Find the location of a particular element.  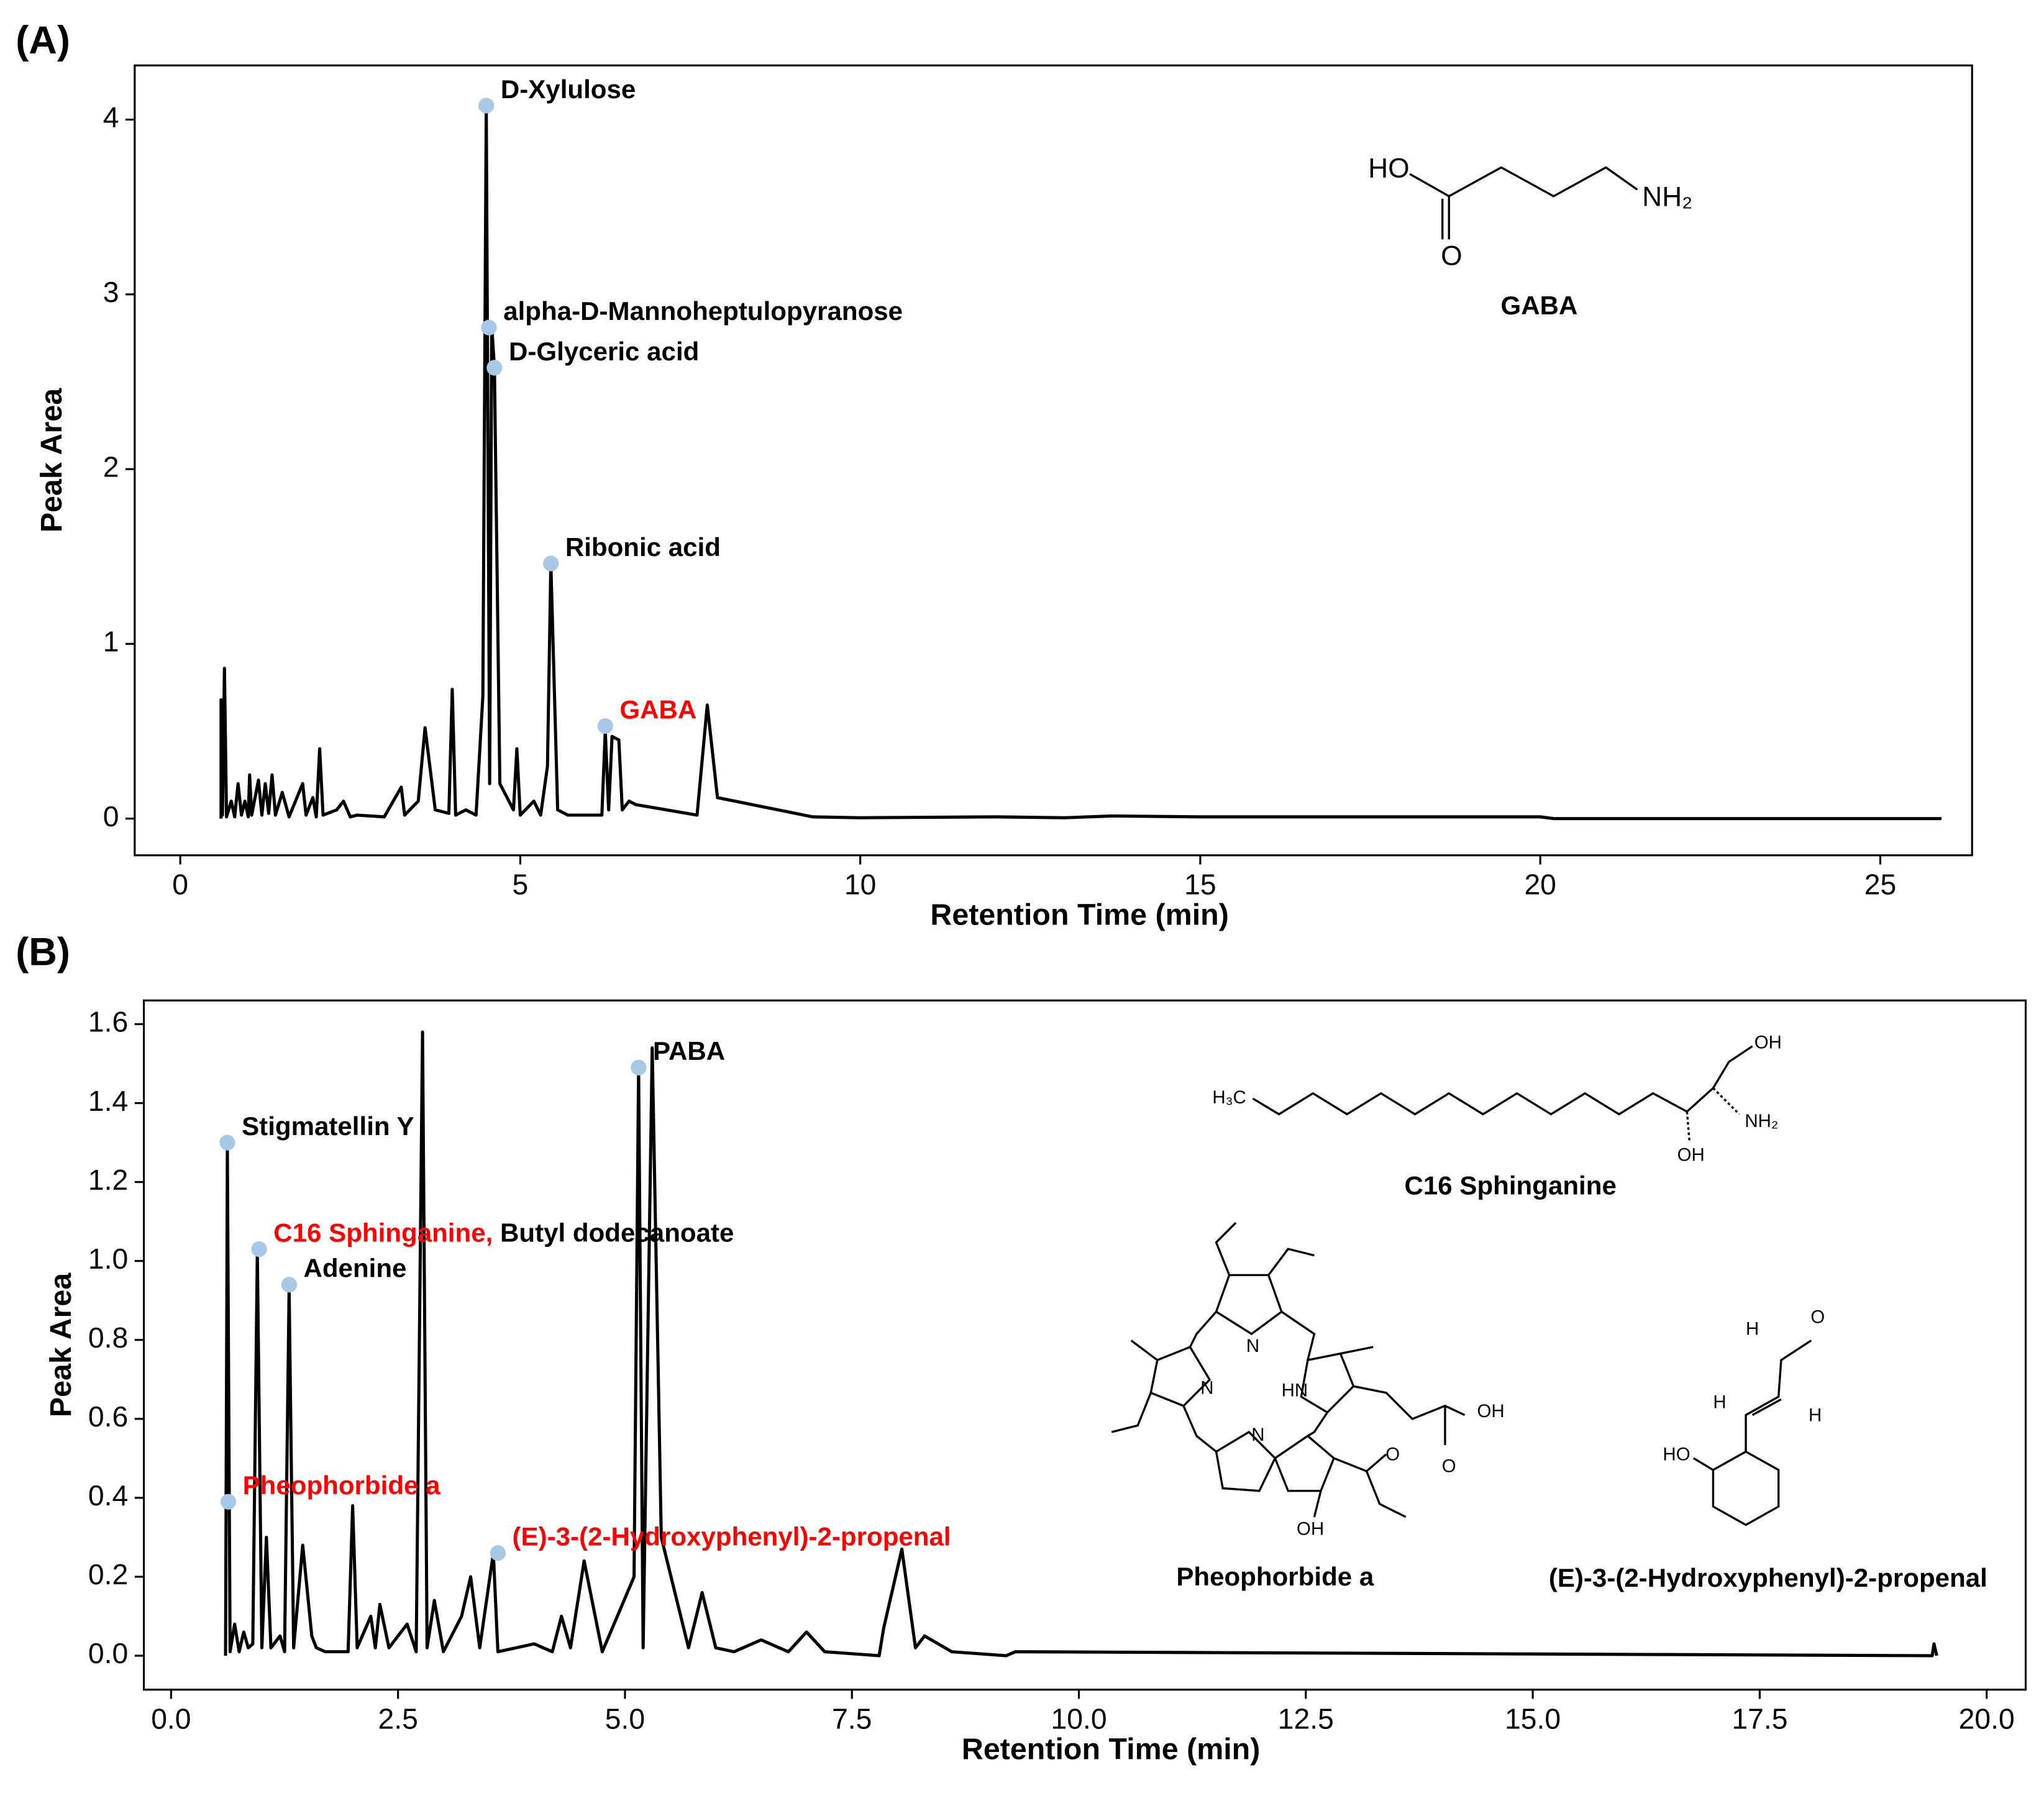

x-tick-label: 12.5 is located at coordinates (1306, 1719).